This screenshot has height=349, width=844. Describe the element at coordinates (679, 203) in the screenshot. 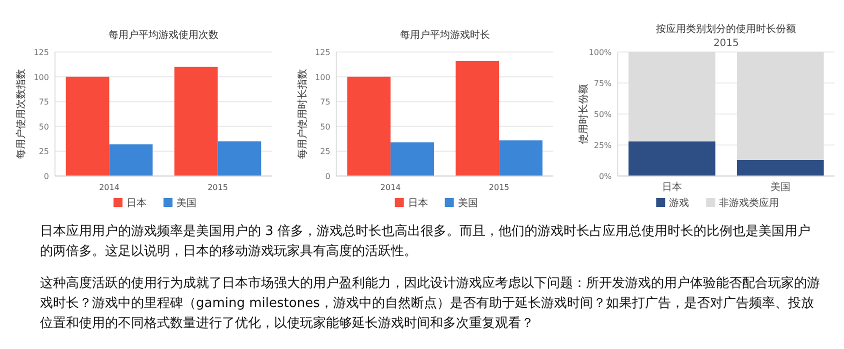

I see `legend-label: 游戏` at that location.